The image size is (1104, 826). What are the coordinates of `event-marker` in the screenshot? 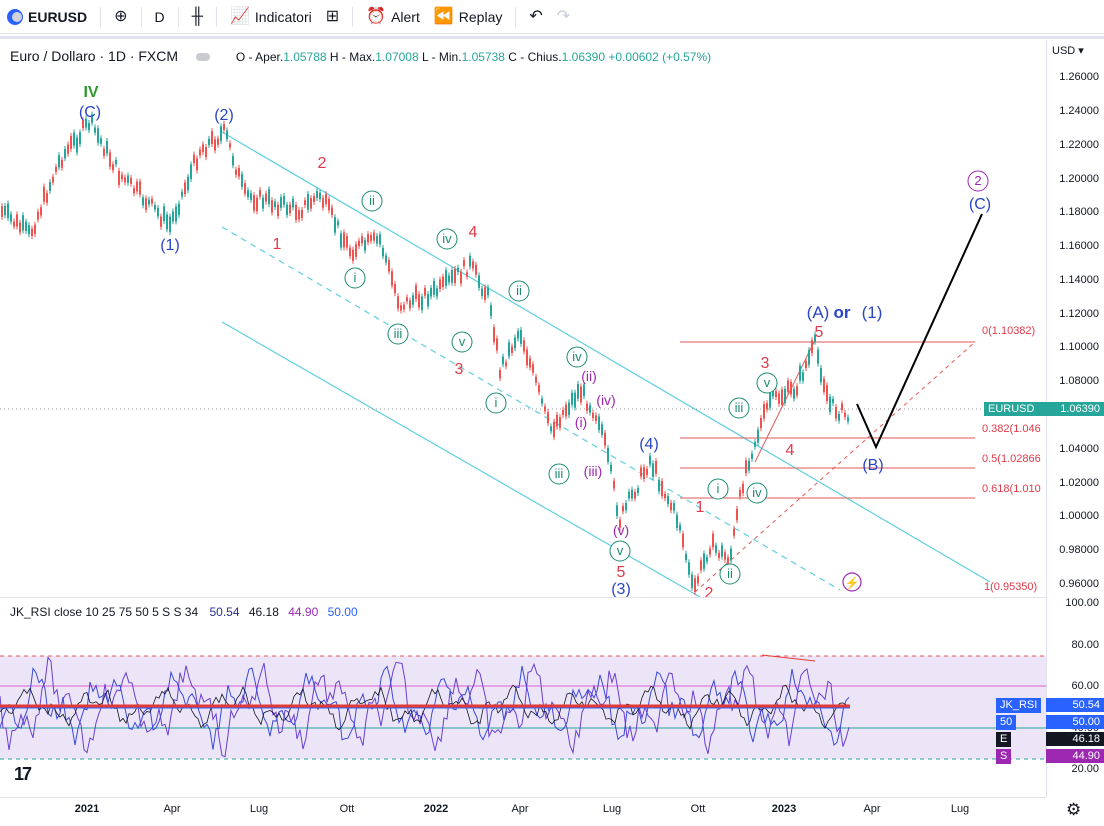 It's located at (852, 582).